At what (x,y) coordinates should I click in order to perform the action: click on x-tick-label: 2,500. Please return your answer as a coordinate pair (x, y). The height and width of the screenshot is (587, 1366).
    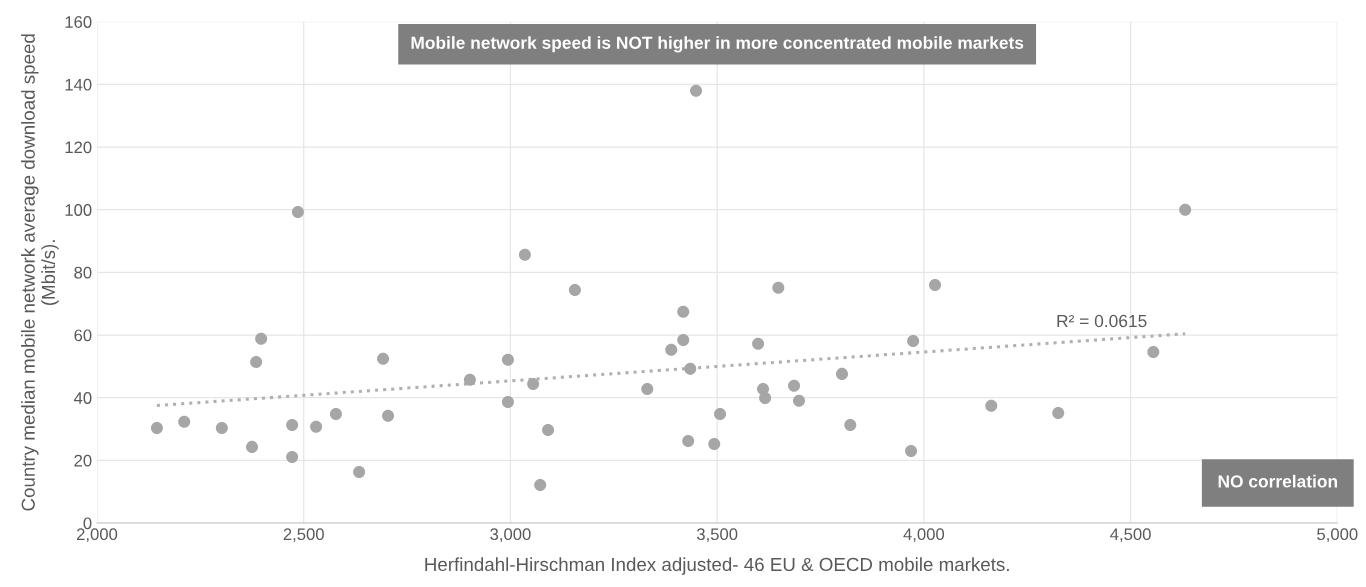
    Looking at the image, I should click on (303, 535).